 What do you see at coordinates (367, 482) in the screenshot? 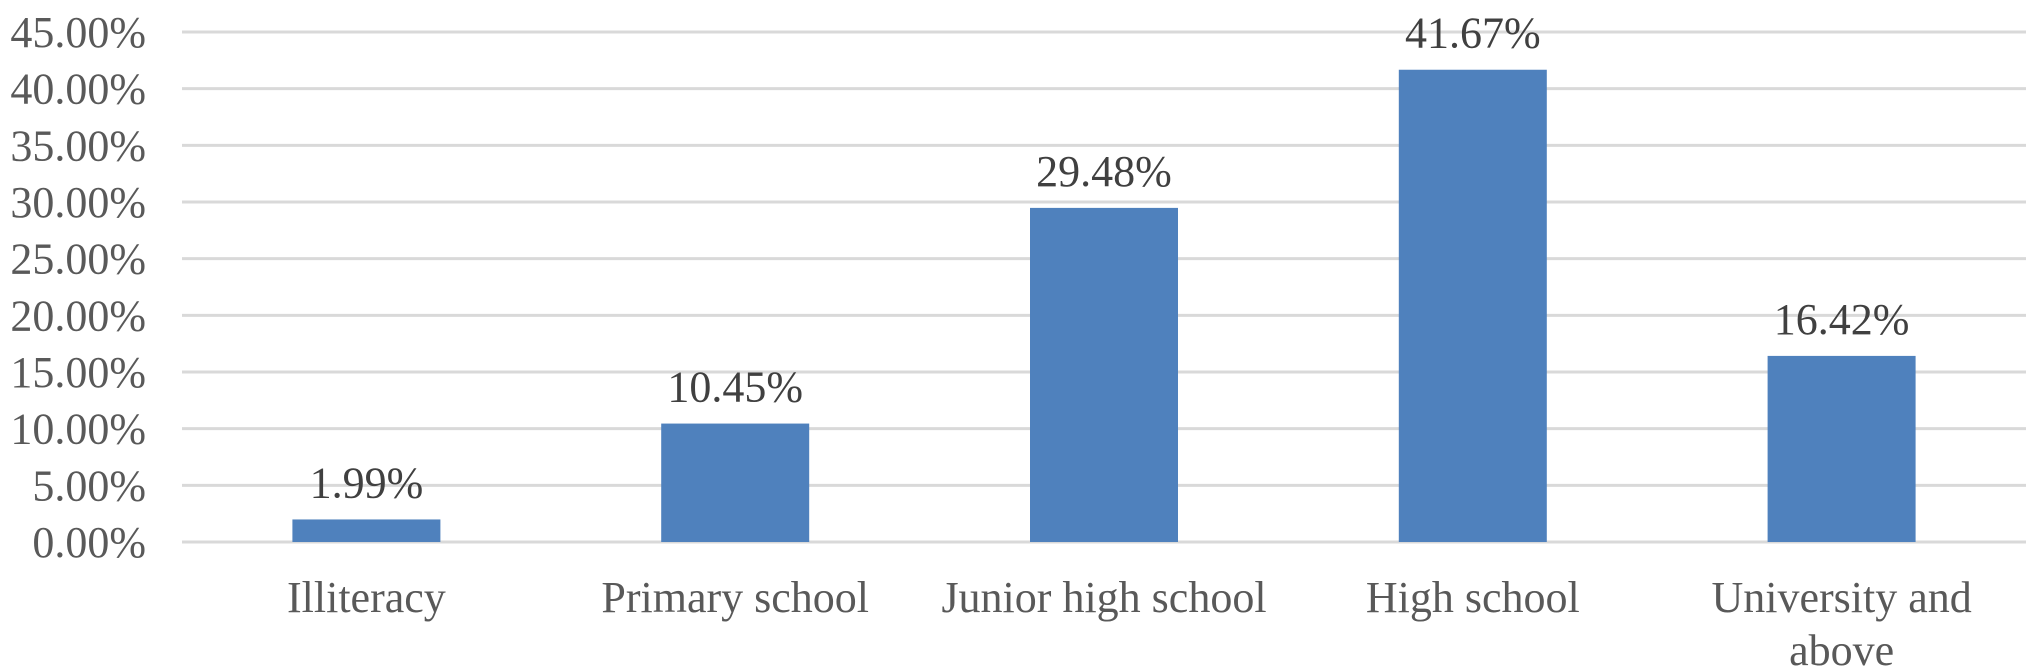
I see `data-label: 1.99%` at bounding box center [367, 482].